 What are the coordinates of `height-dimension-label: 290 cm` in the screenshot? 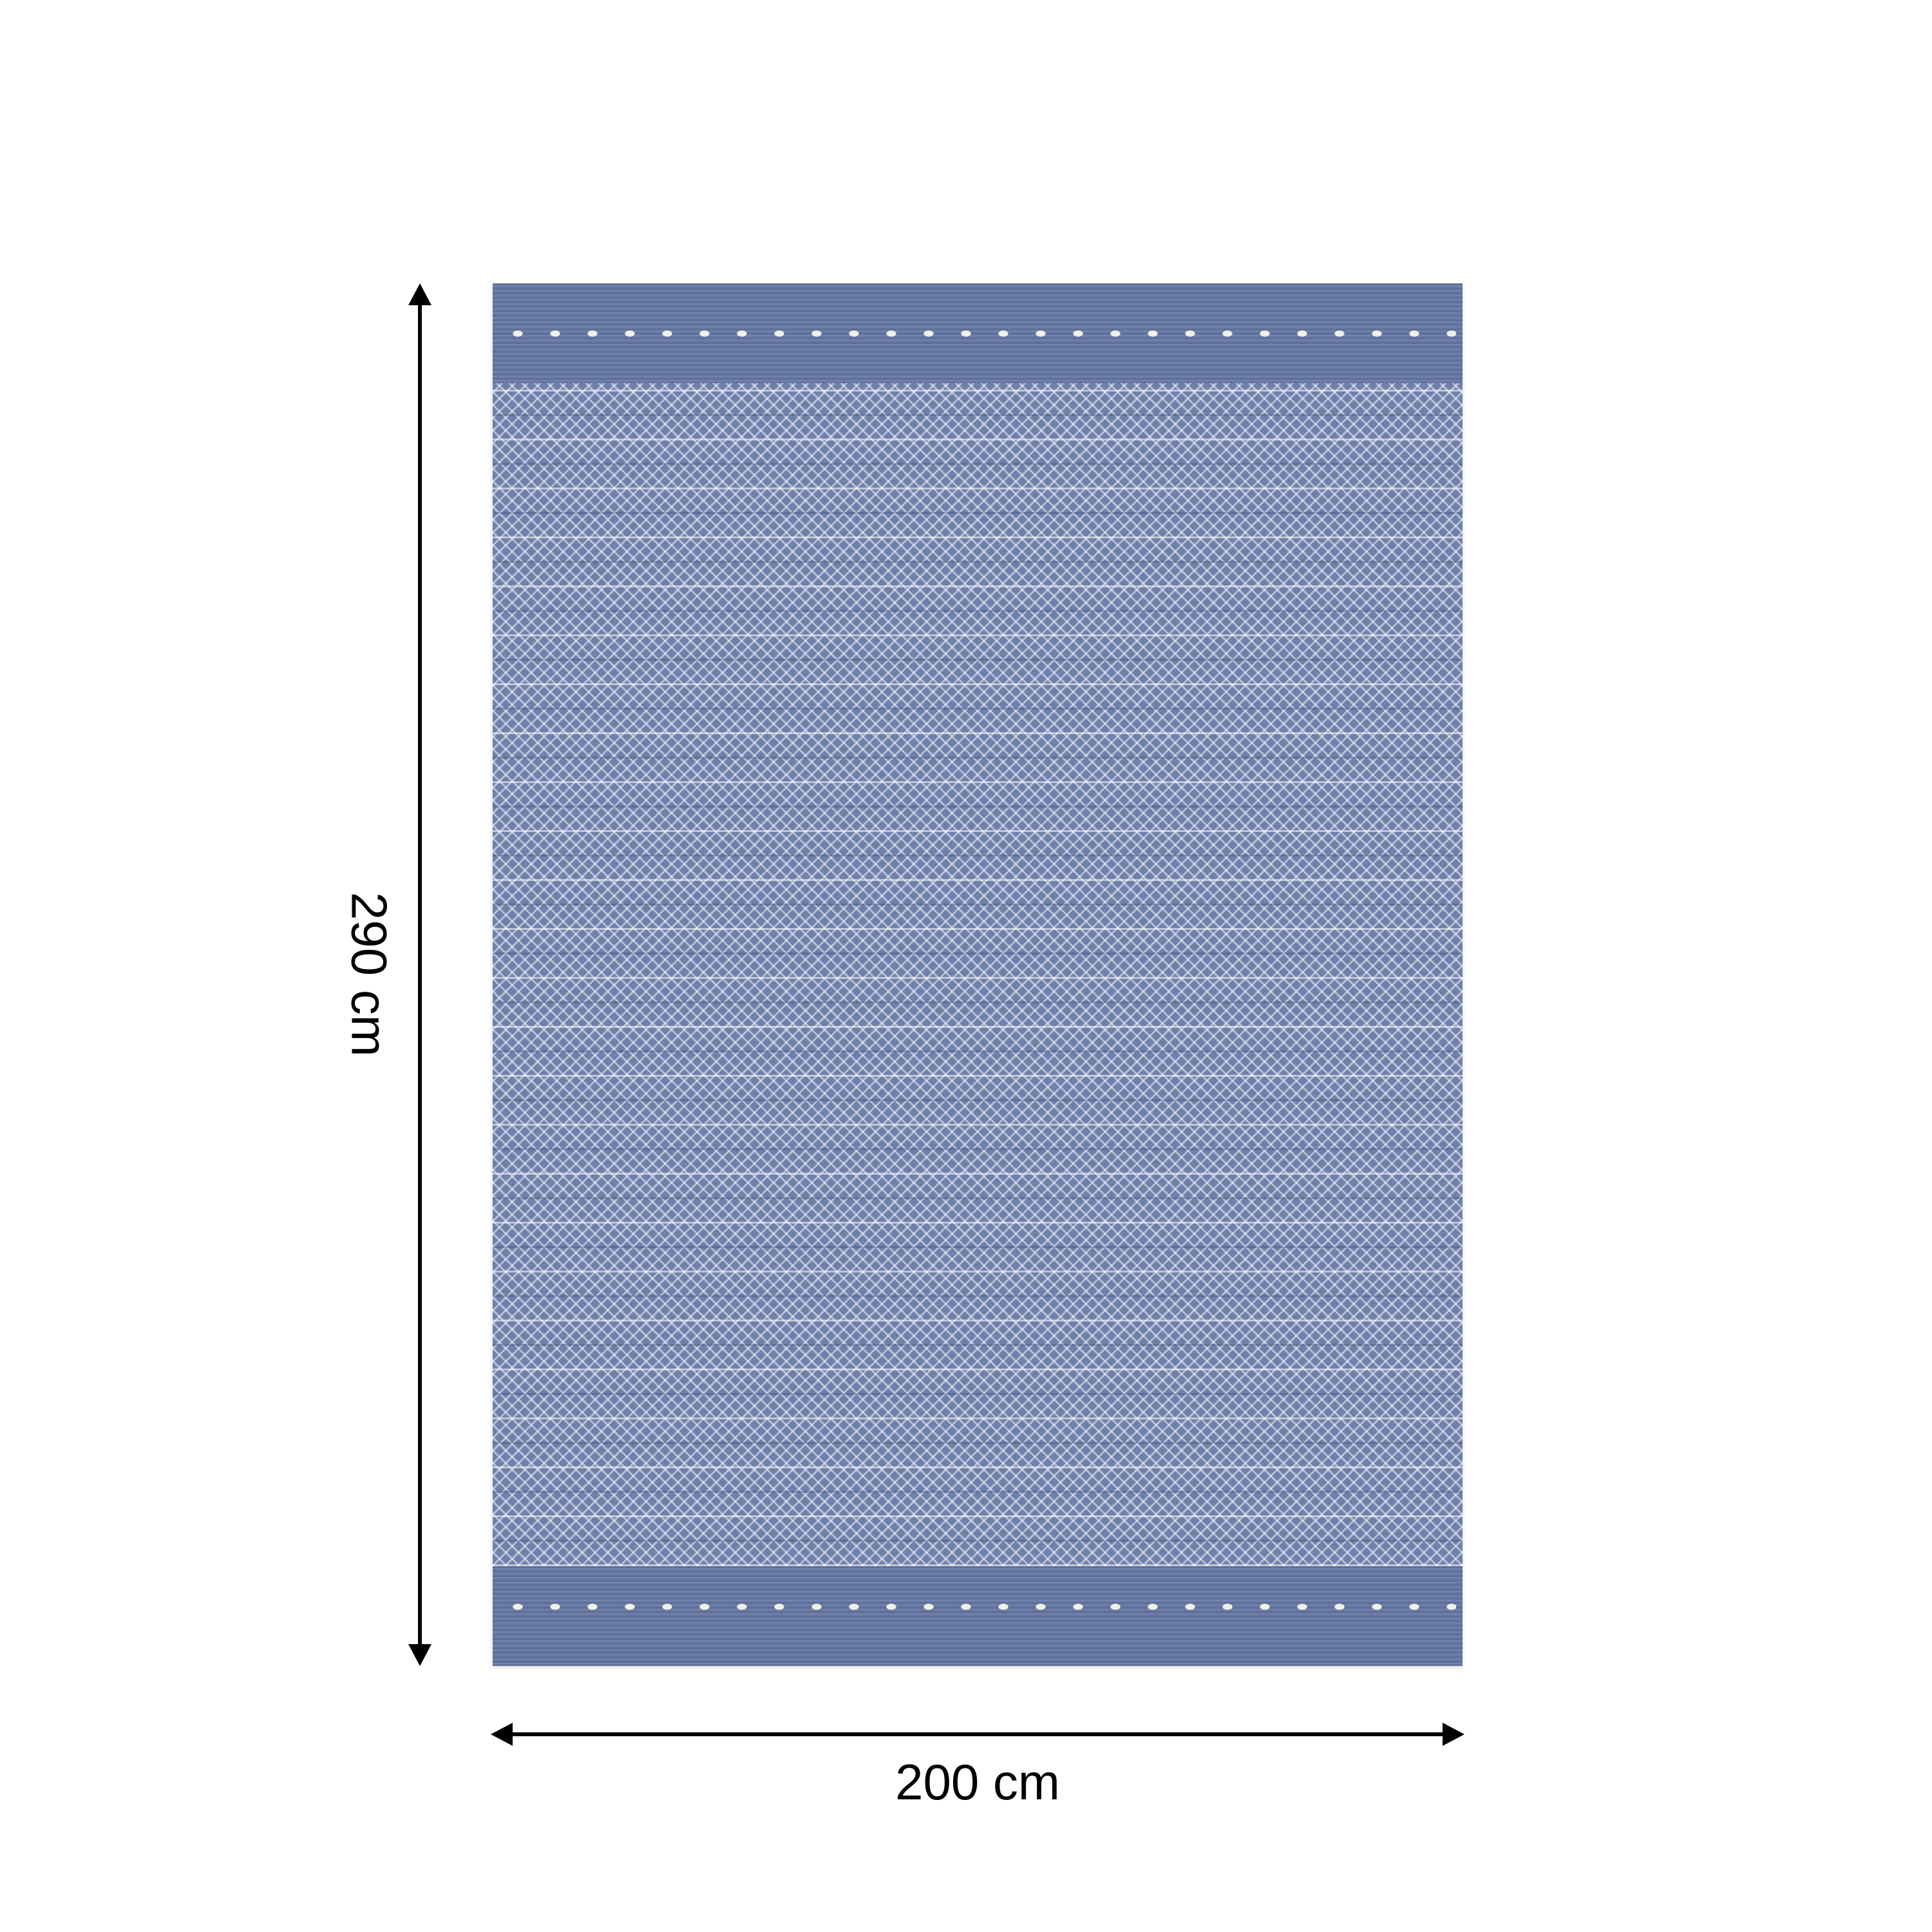 It's located at (369, 975).